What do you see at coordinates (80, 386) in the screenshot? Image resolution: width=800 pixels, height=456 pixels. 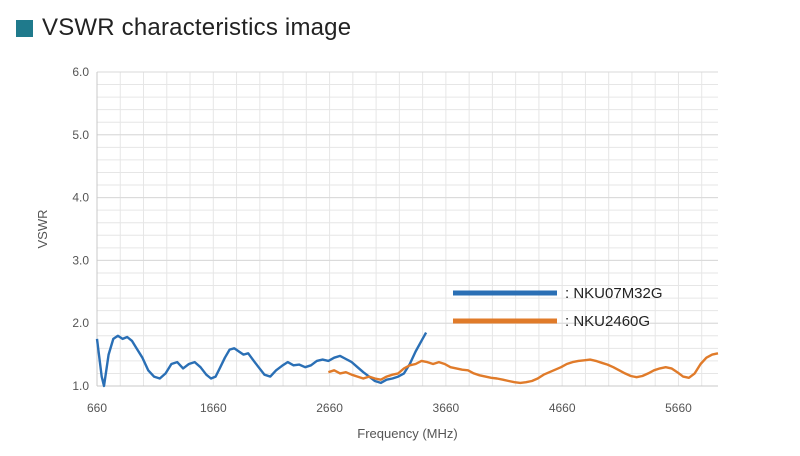 I see `y-tick-label: 1.0` at bounding box center [80, 386].